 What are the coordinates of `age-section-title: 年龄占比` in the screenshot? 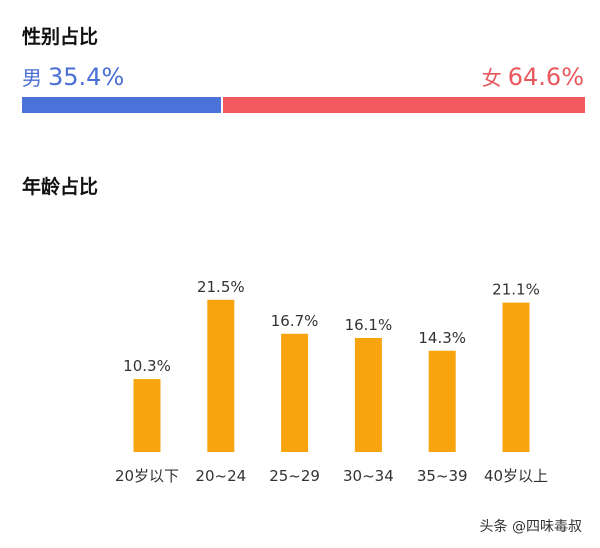 It's located at (60, 187).